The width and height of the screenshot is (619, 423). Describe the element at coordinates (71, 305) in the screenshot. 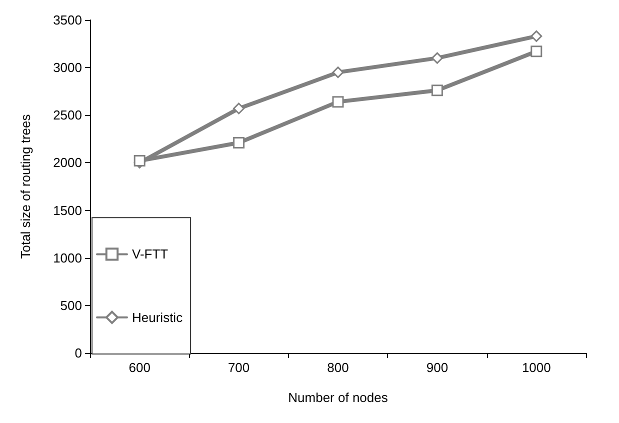

I see `y-tick-label: 500` at that location.